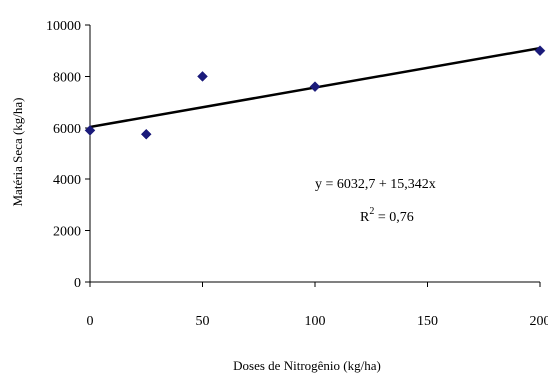 Image resolution: width=548 pixels, height=381 pixels. I want to click on y-axis-title: Matéria Seca (kg/ha), so click(17, 151).